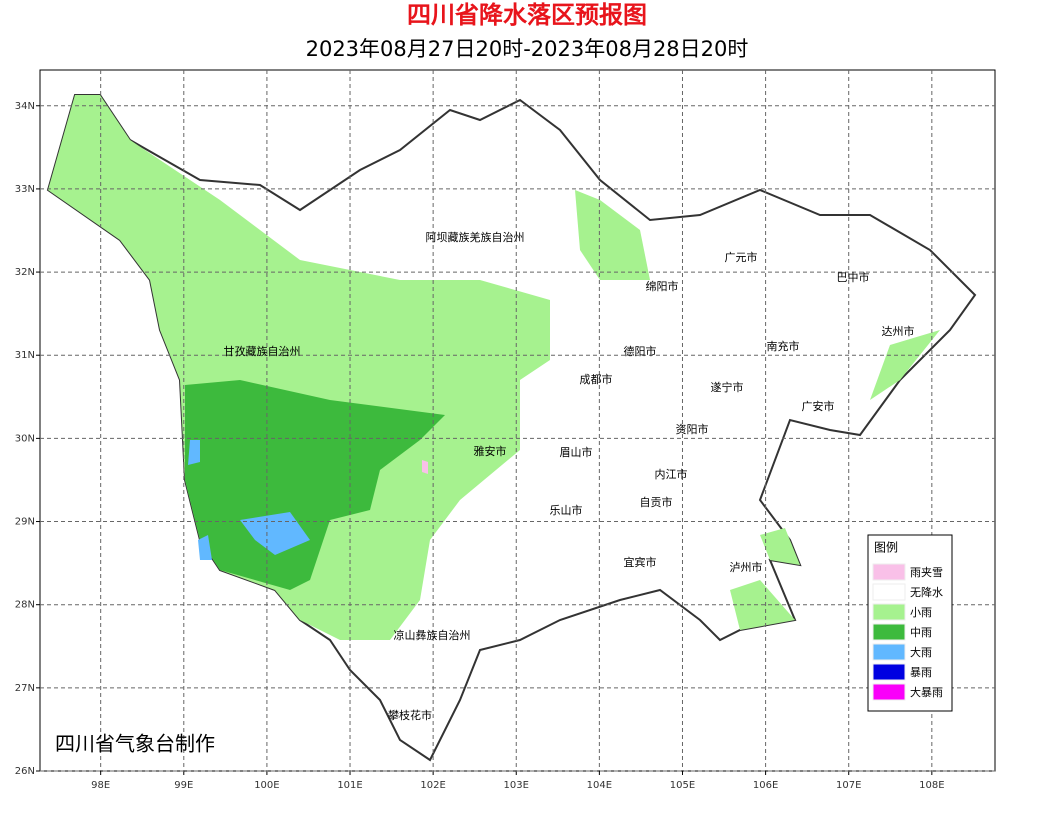 The image size is (1055, 825). I want to click on x-tick-label: 103E, so click(516, 785).